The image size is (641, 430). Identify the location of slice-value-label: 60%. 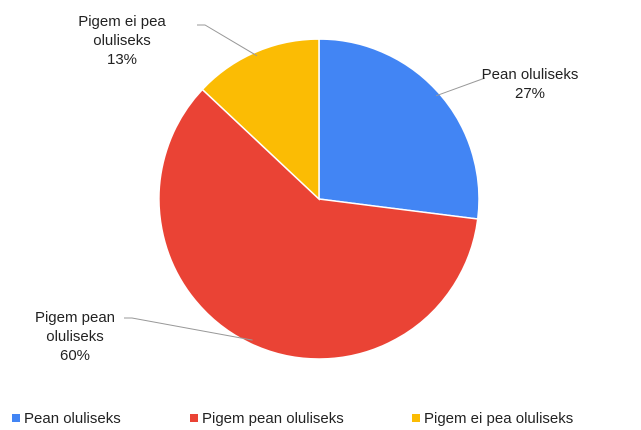
(75, 355).